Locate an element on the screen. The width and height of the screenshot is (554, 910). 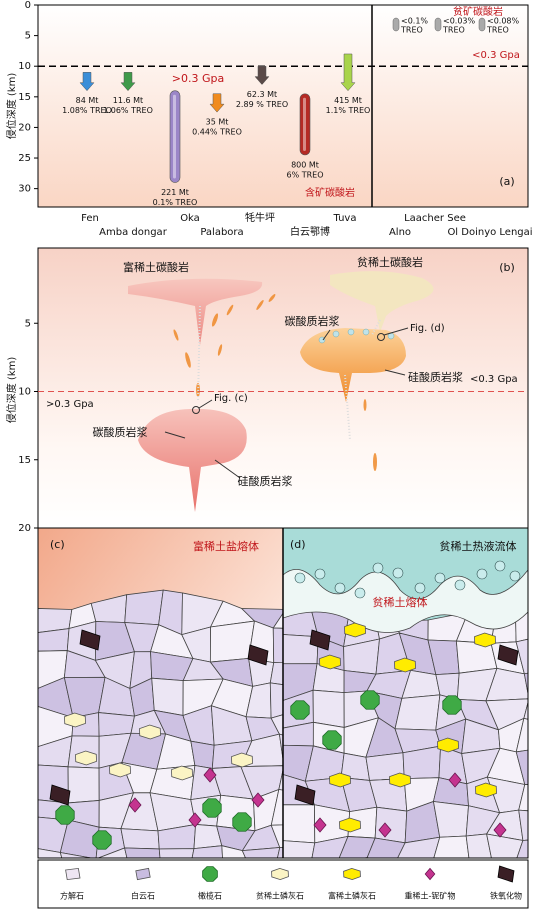
legend-frame is located at coordinates (283, 884).